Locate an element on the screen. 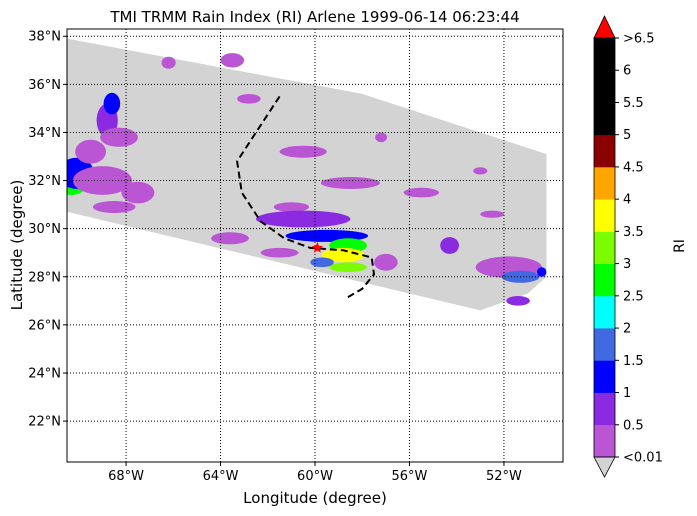 The width and height of the screenshot is (697, 516). colorbar-tick-label: 1.5 is located at coordinates (633, 361).